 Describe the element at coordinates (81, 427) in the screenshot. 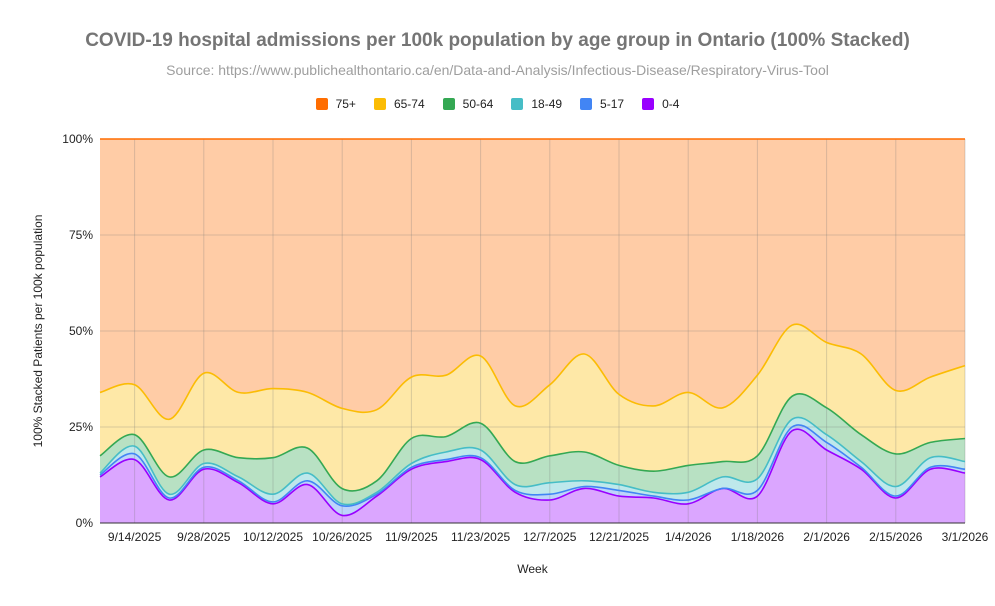

I see `y-tick-label: 25%` at that location.